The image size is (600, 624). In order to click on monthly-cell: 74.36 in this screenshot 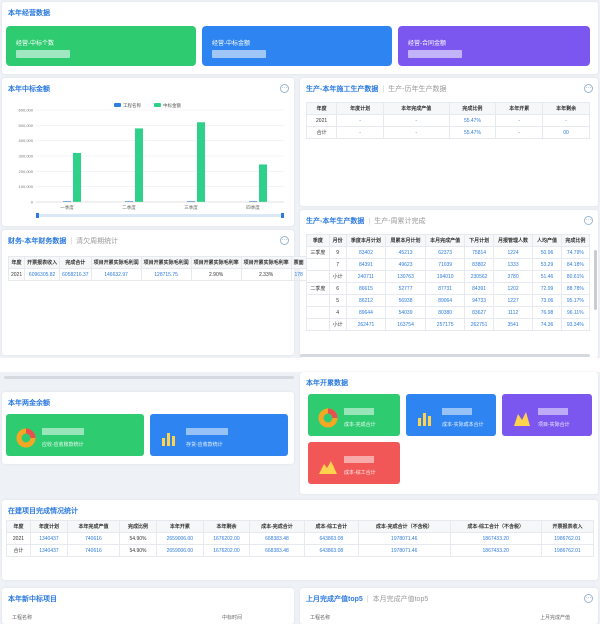, I will do `click(547, 324)`.